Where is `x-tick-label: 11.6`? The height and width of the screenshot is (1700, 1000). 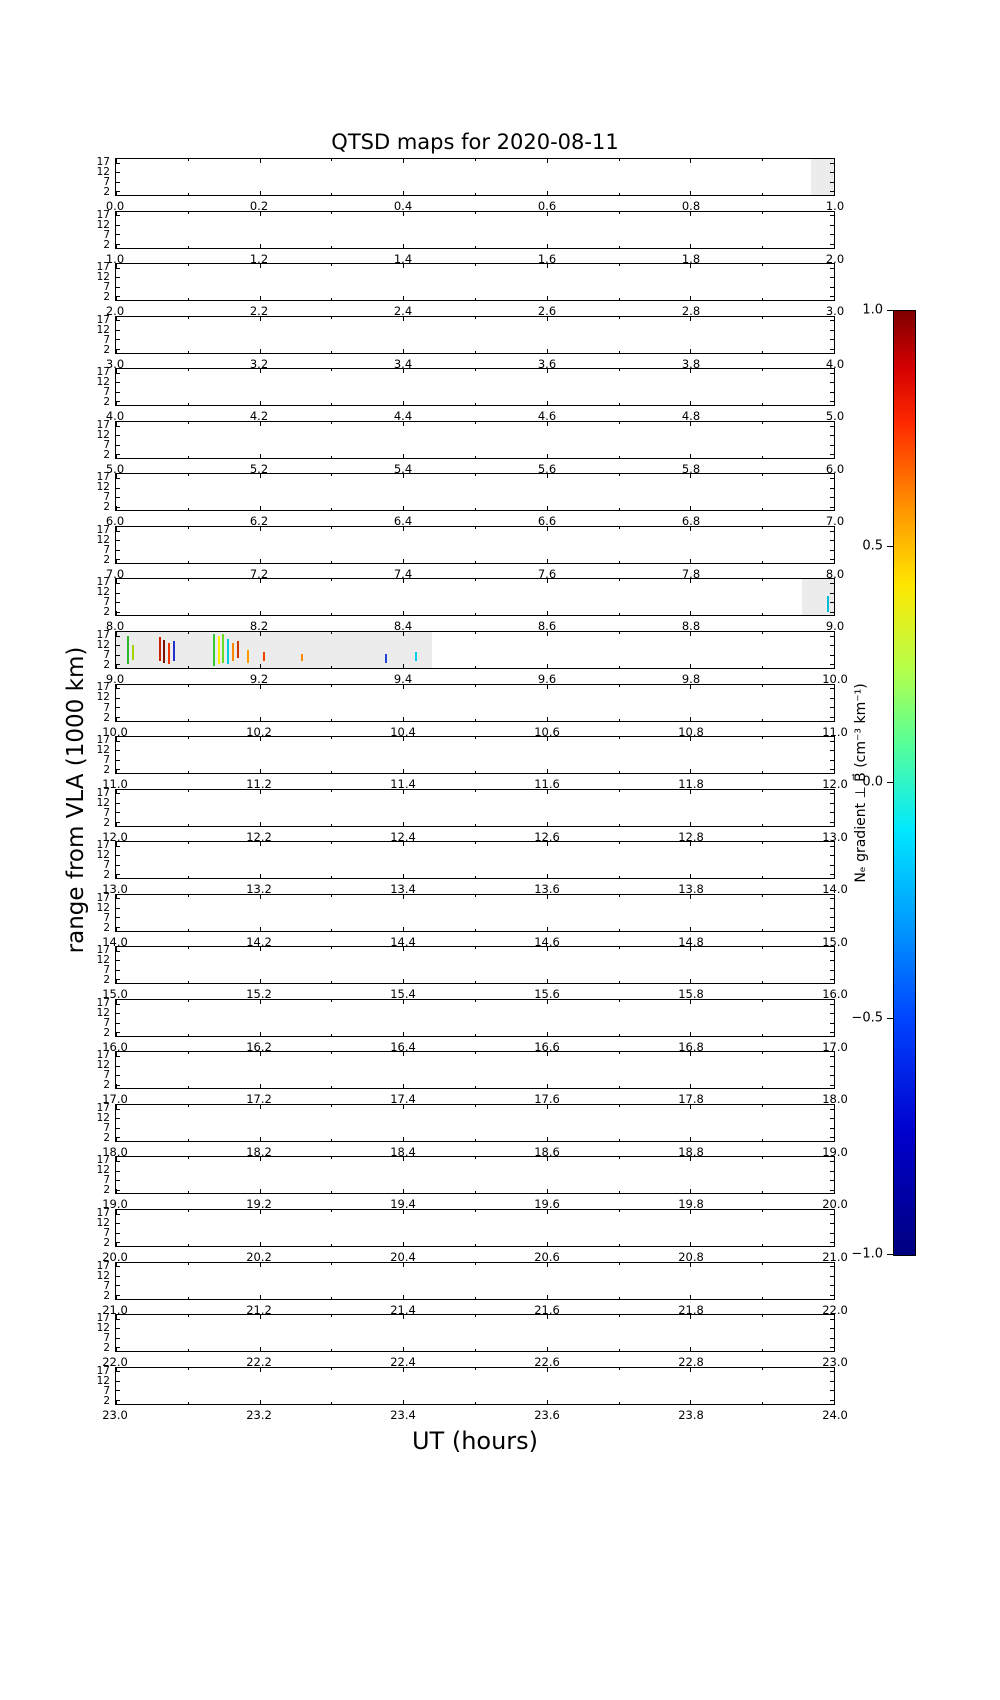 x-tick-label: 11.6 is located at coordinates (547, 784).